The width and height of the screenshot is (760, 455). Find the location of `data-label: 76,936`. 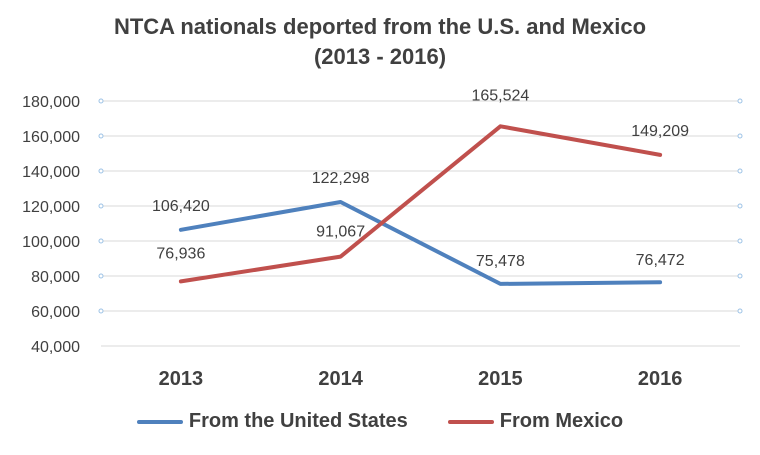

data-label: 76,936 is located at coordinates (180, 253).